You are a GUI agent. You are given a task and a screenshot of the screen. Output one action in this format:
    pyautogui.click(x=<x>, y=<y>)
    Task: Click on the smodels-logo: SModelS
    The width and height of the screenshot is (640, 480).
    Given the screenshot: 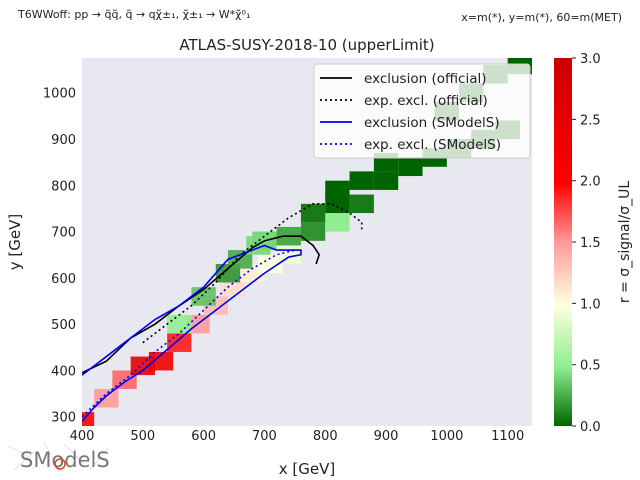 What is the action you would take?
    pyautogui.click(x=58, y=457)
    